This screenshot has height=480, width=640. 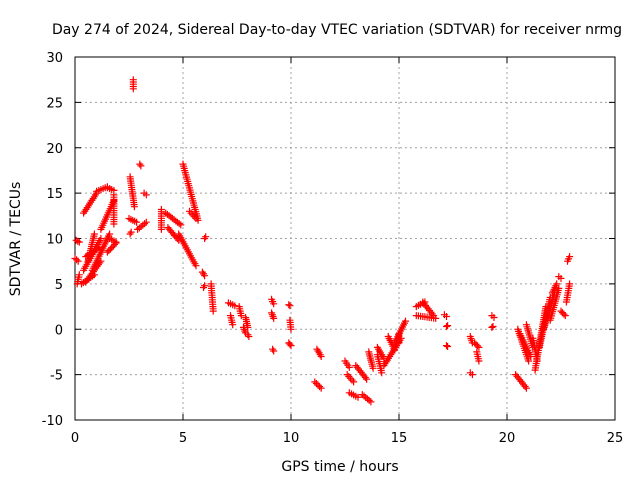 What do you see at coordinates (507, 438) in the screenshot?
I see `x-tick-label: 20` at bounding box center [507, 438].